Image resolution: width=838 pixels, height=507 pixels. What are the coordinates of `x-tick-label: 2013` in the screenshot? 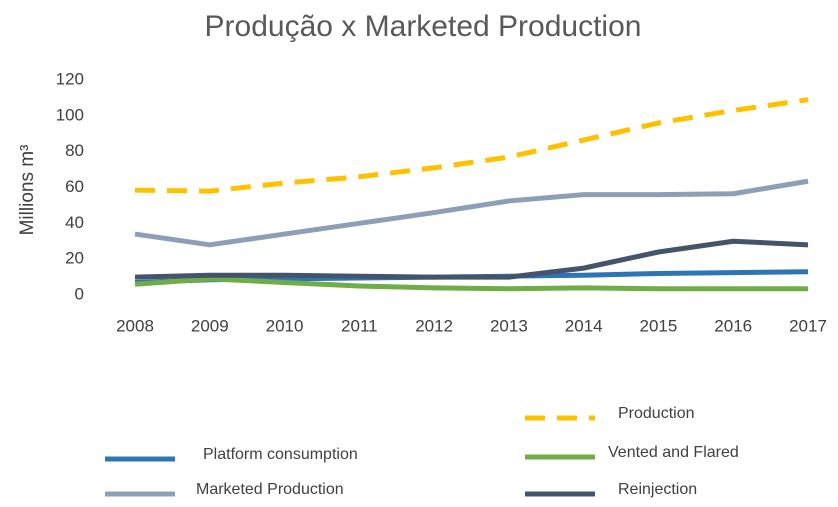 It's located at (509, 325).